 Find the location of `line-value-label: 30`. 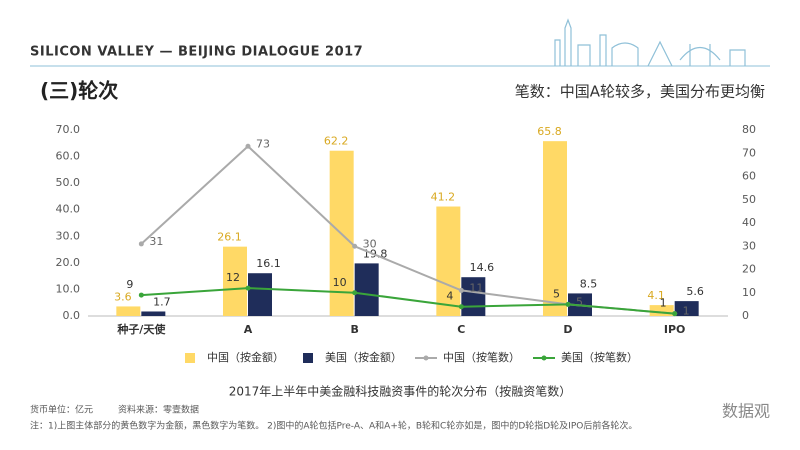

line-value-label: 30 is located at coordinates (370, 243).